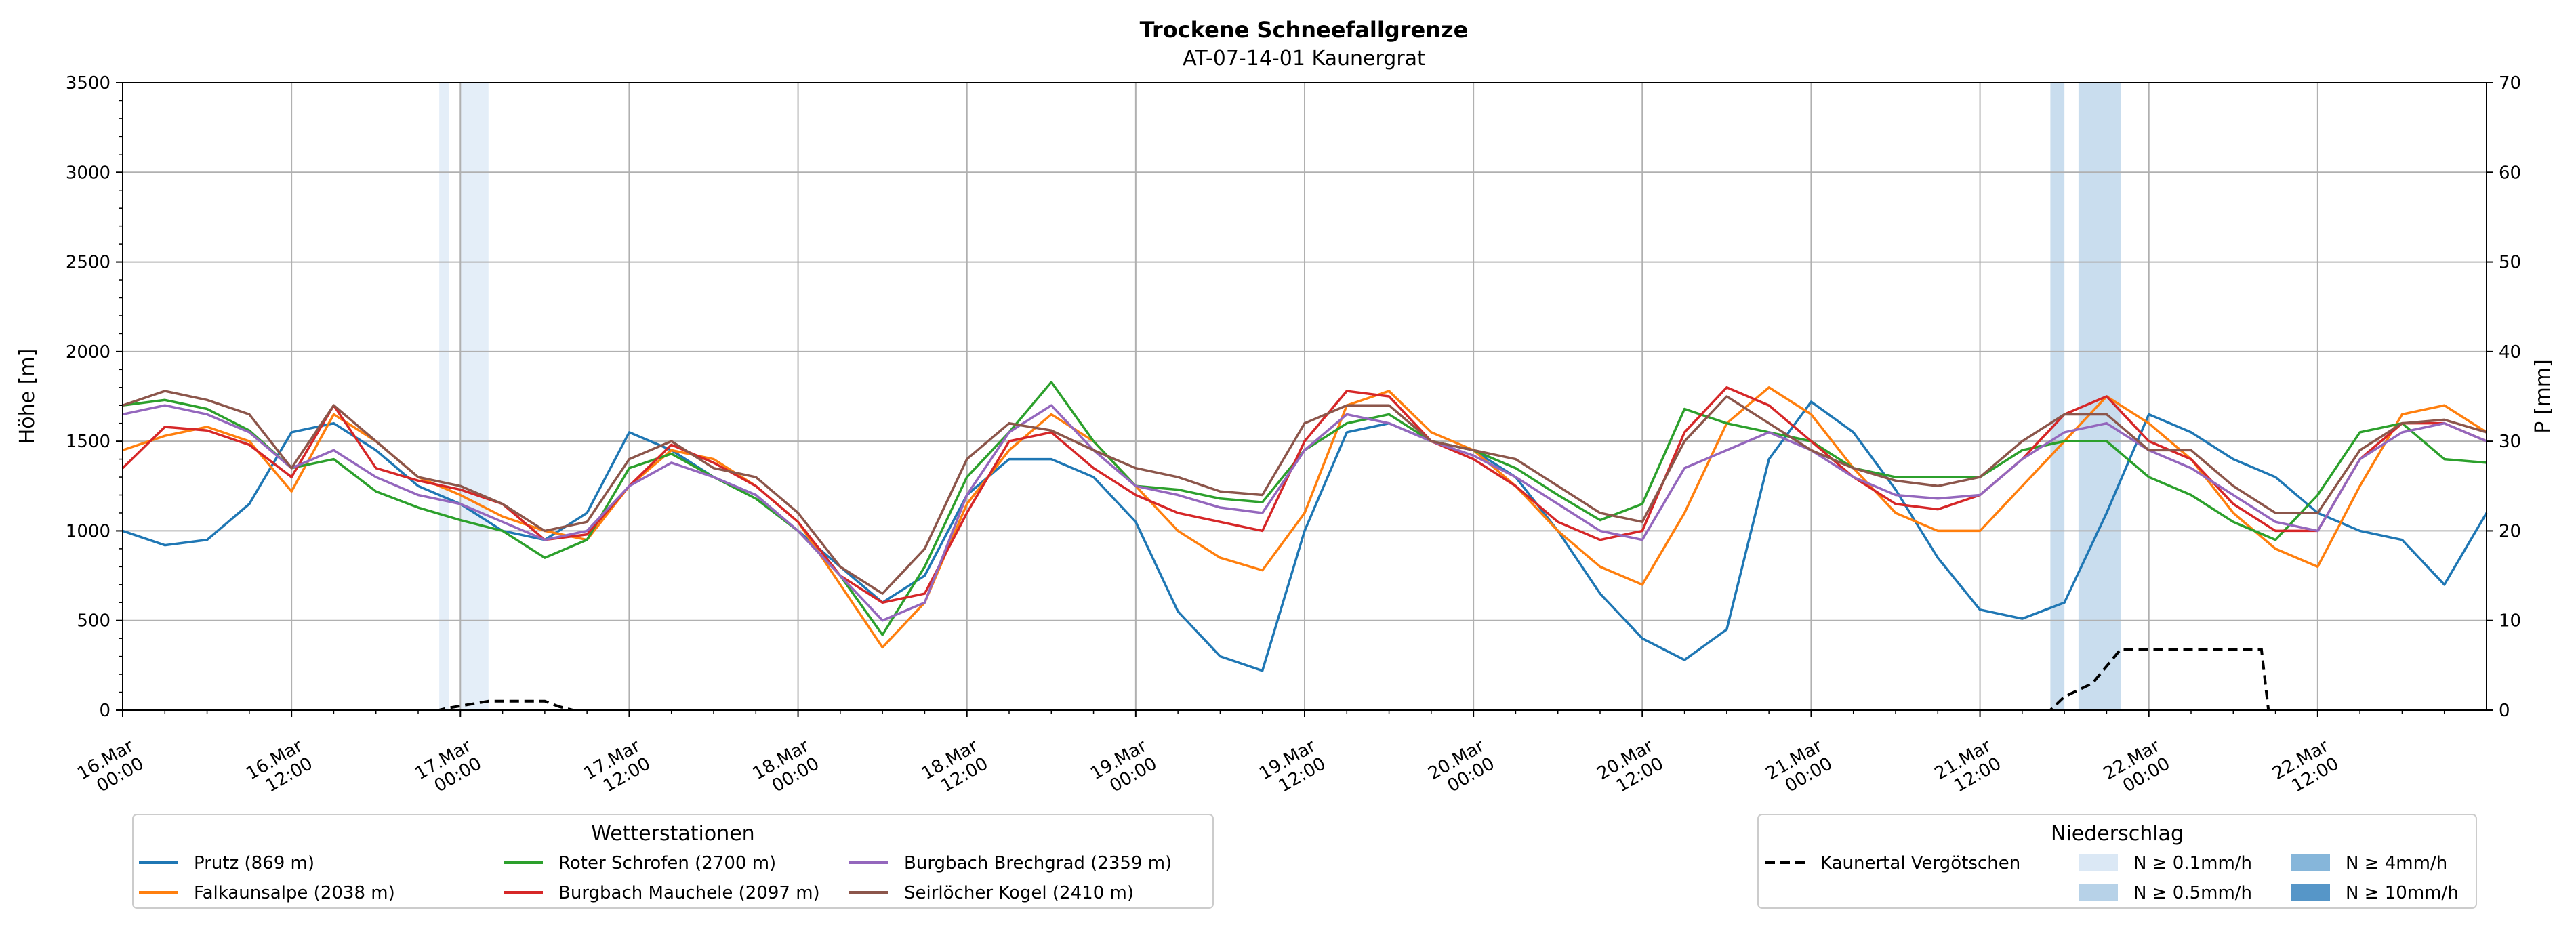 The width and height of the screenshot is (2576, 929). What do you see at coordinates (111, 769) in the screenshot?
I see `x-tick-label: 16.Mar00:00` at bounding box center [111, 769].